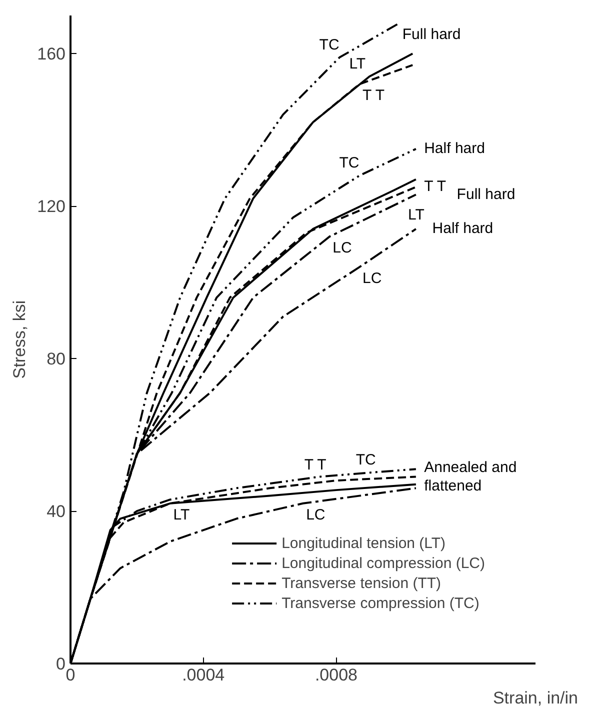 The image size is (595, 713). What do you see at coordinates (381, 603) in the screenshot?
I see `legend-label: Transverse compression (TC)` at bounding box center [381, 603].